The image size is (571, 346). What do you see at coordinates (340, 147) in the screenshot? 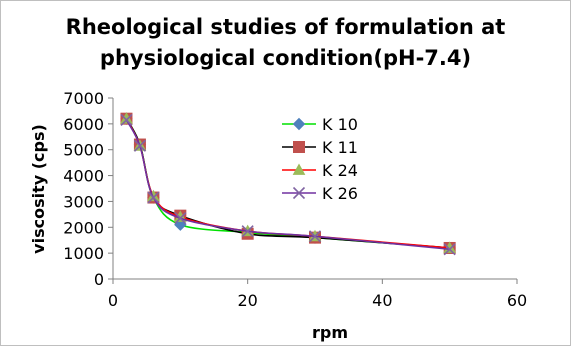
I see `legend-label: K 11` at bounding box center [340, 147].